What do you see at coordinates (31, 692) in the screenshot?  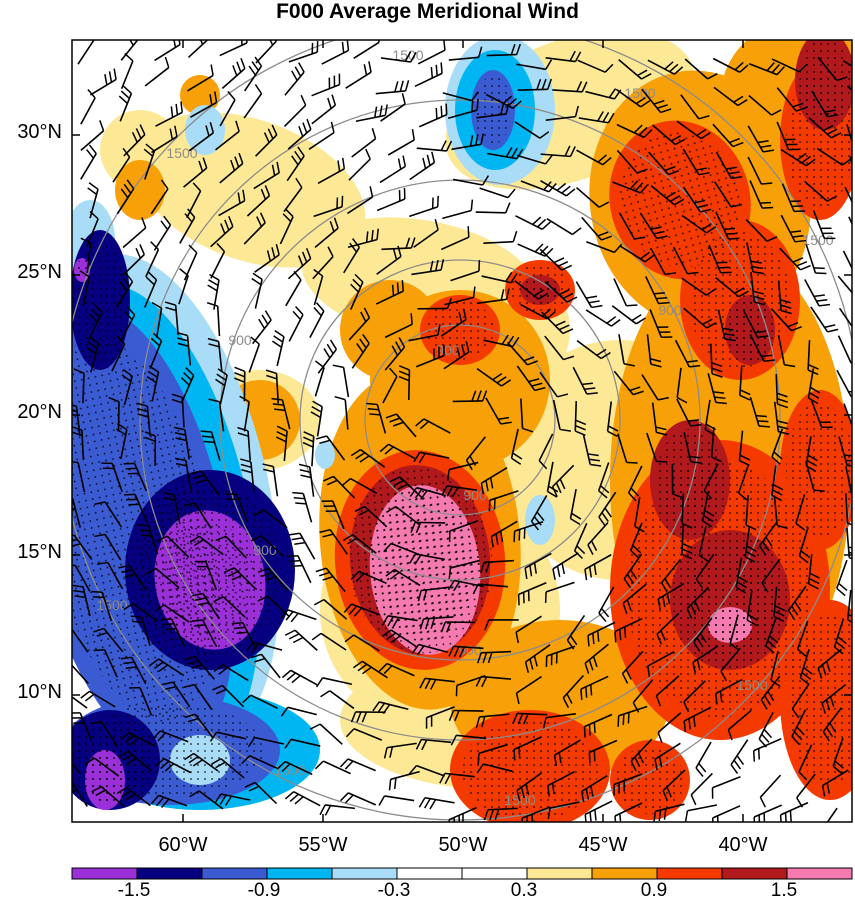 I see `lat-label-10n: 10°N` at bounding box center [31, 692].